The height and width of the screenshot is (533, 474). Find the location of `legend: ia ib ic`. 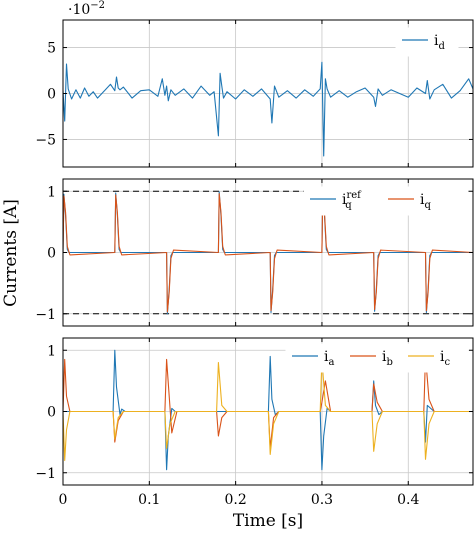

legend: ia ib ic is located at coordinates (377, 358).